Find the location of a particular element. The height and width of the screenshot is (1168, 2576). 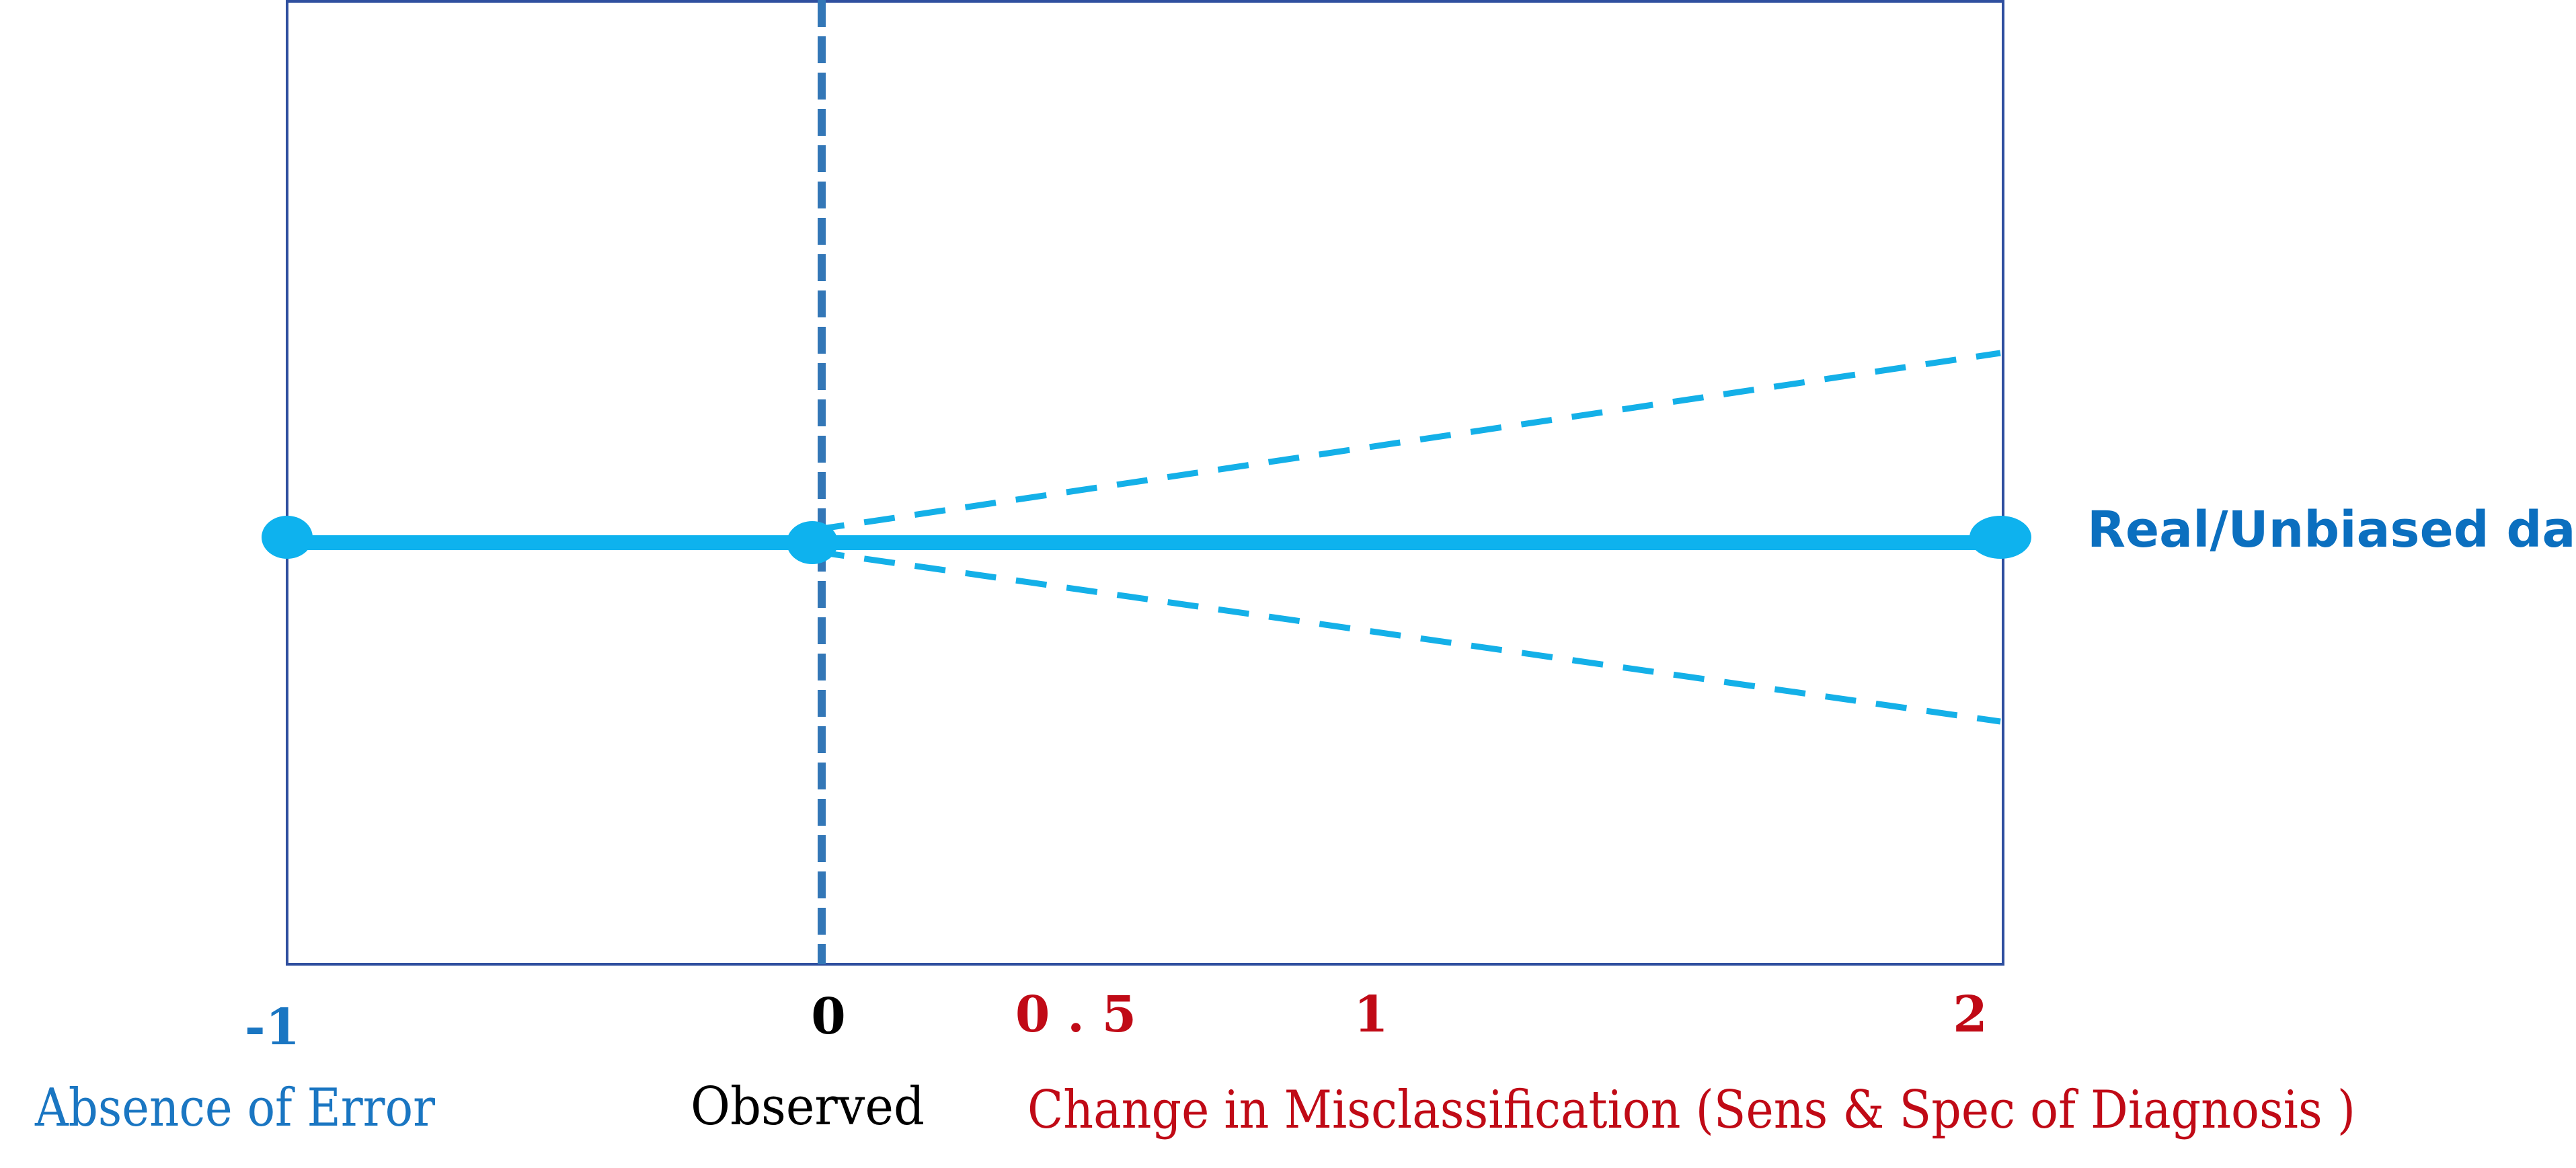

tick-one: 1 is located at coordinates (1372, 1015).